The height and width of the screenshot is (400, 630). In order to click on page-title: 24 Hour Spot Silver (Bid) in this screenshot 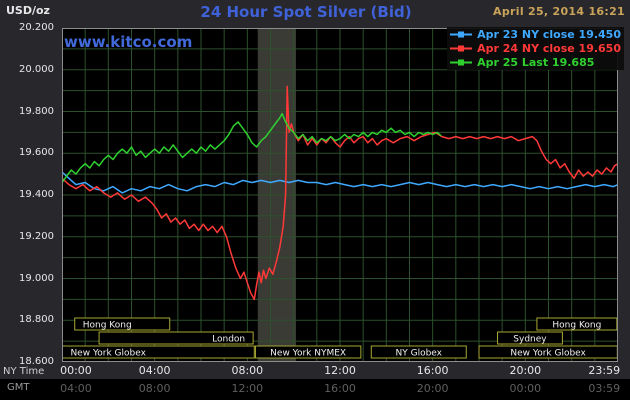, I will do `click(306, 12)`.